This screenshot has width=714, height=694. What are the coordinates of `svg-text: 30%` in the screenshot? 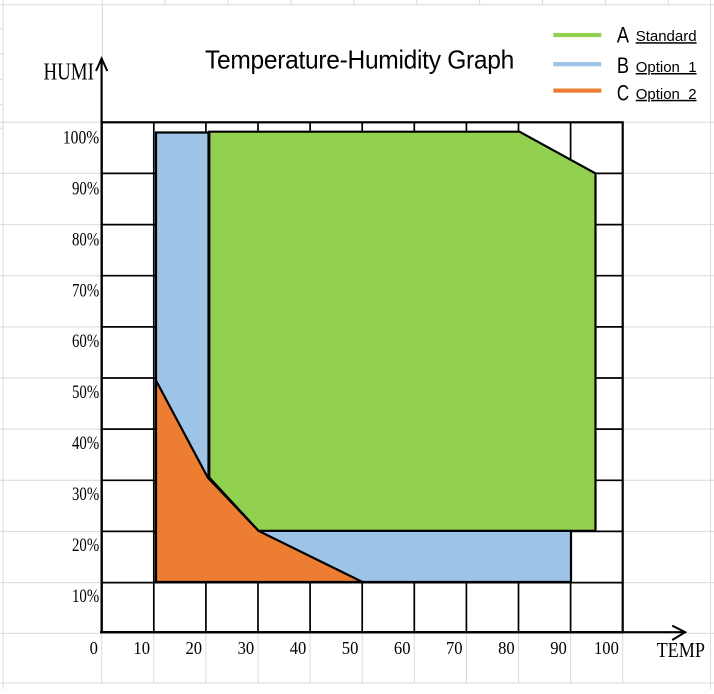 It's located at (85, 494).